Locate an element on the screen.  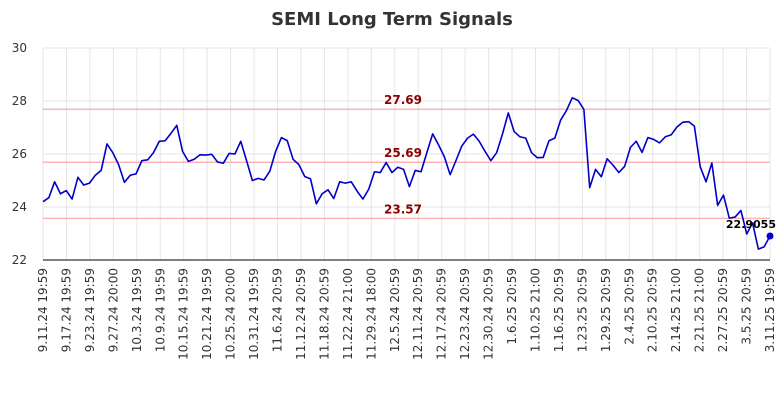
x-tick-label: 10.25.24 20:00 is located at coordinates (231, 314).